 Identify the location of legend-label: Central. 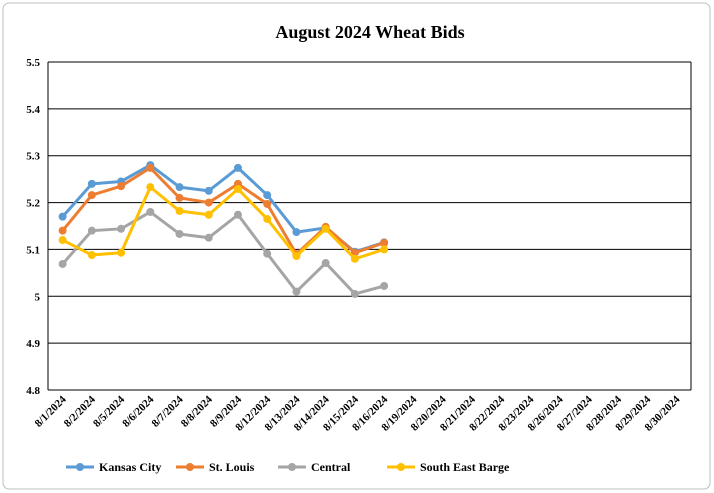
(331, 467).